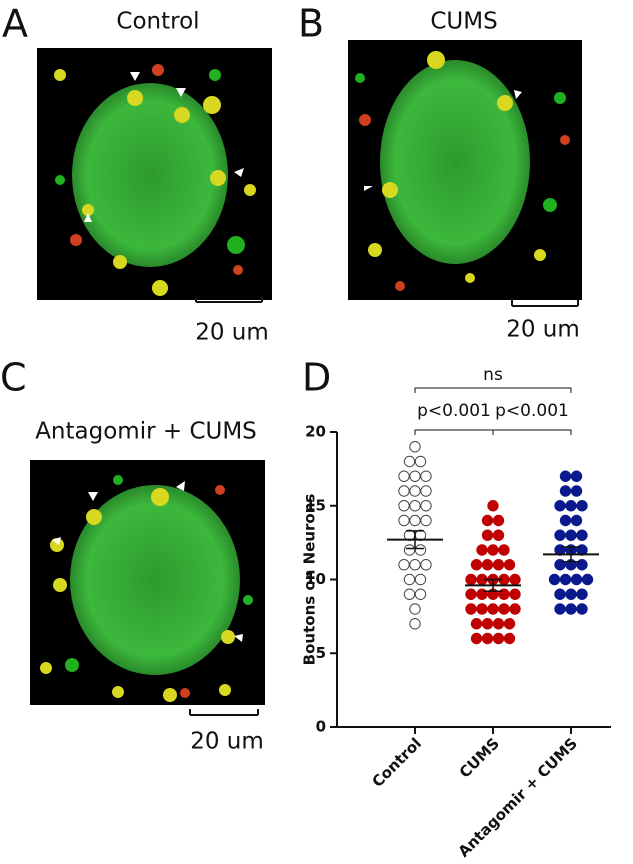  What do you see at coordinates (396, 762) in the screenshot?
I see `x-tick-label: Control` at bounding box center [396, 762].